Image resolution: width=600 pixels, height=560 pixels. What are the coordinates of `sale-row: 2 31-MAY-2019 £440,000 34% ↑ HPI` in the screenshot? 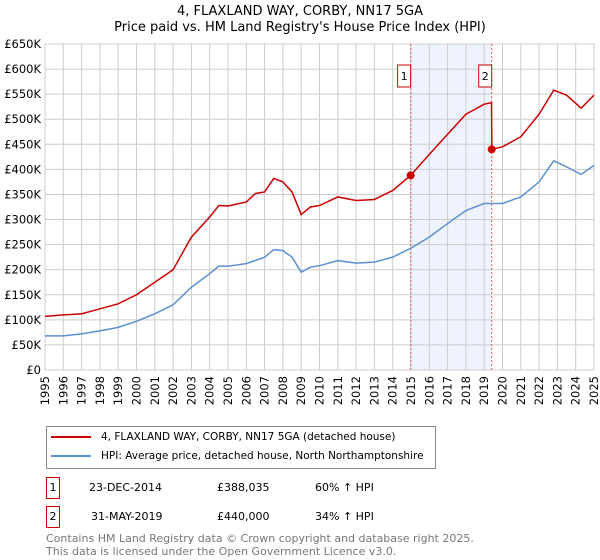 It's located at (246, 517).